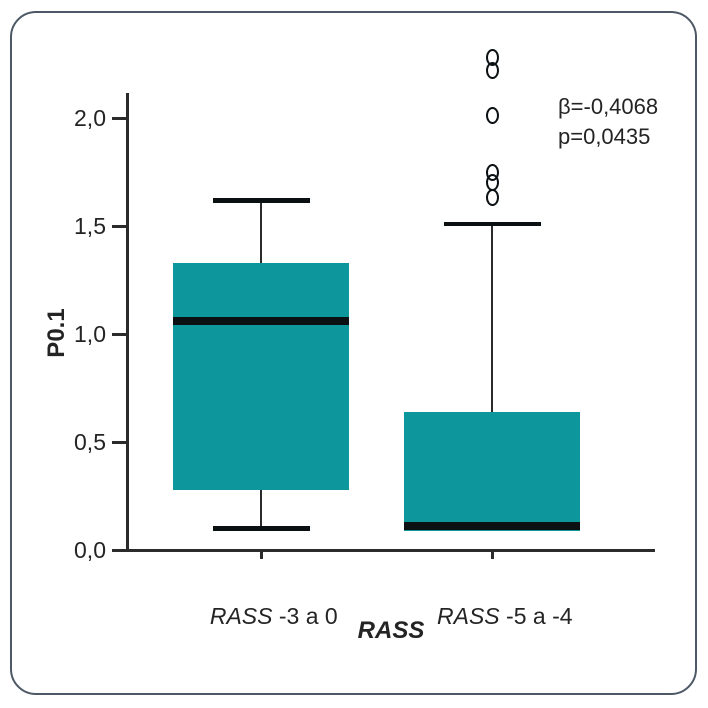 This screenshot has height=708, width=708. Describe the element at coordinates (492, 600) in the screenshot. I see `category-label-rass-5-4: RASS -5 a -4` at that location.